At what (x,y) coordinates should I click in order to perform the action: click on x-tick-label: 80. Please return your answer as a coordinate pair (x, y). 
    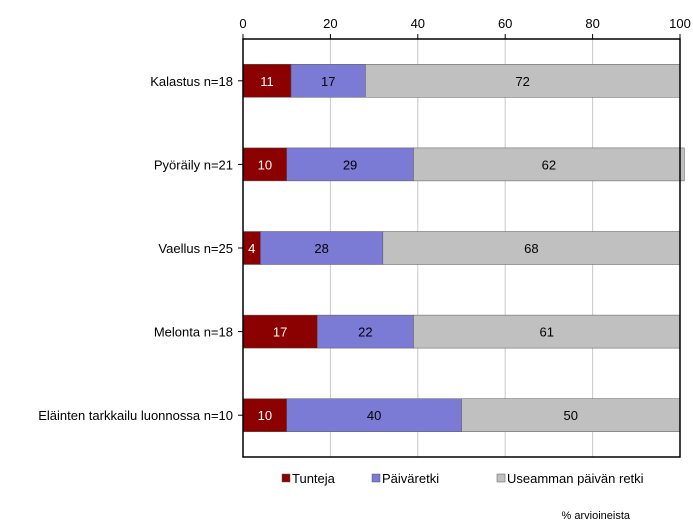
    Looking at the image, I should click on (592, 23).